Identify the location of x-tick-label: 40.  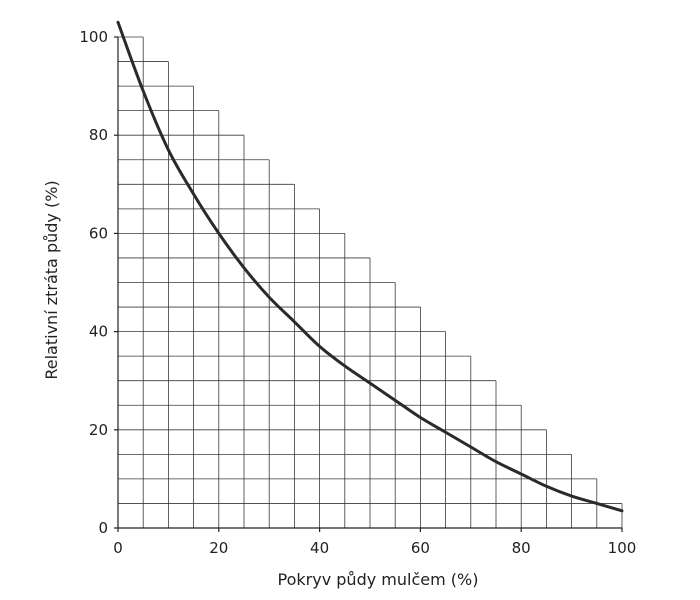
(319, 548).